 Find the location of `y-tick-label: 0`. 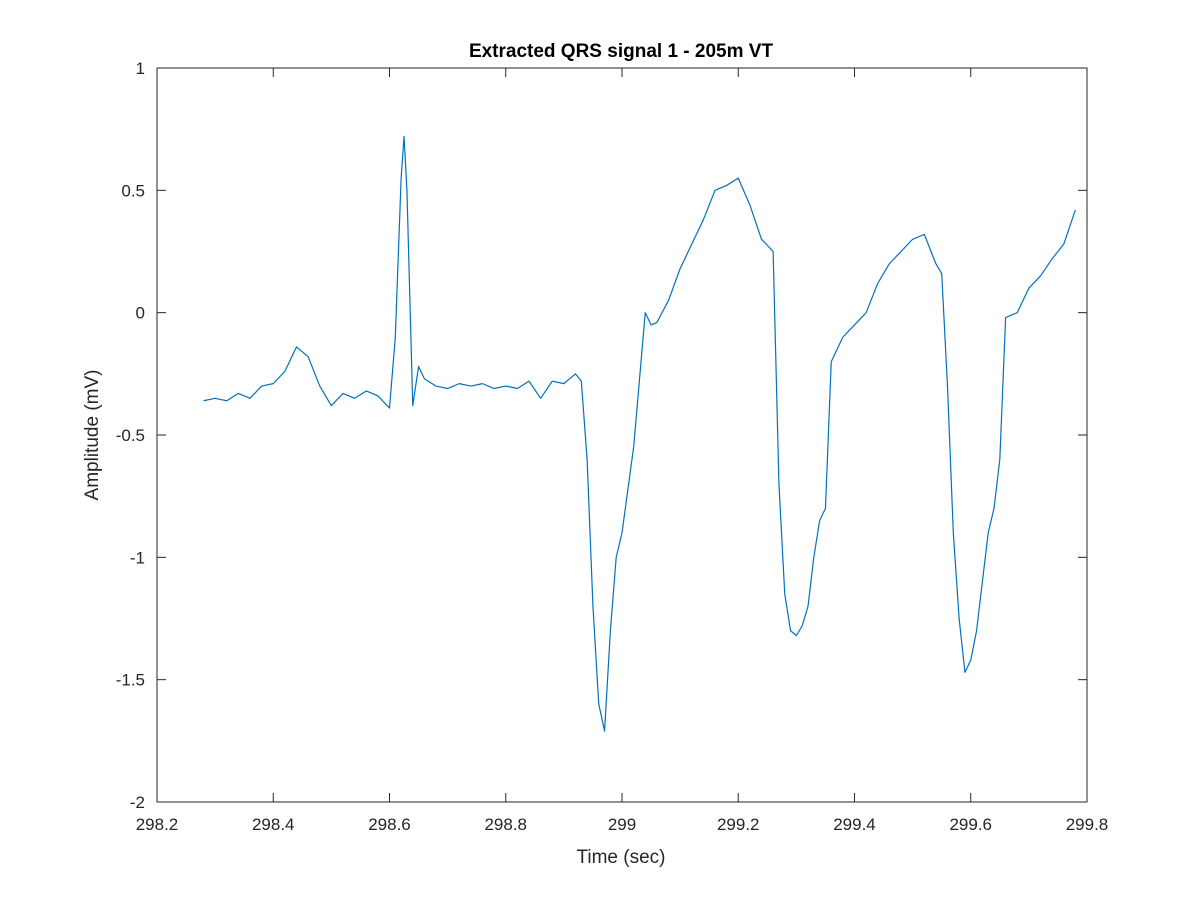

y-tick-label: 0 is located at coordinates (140, 313).